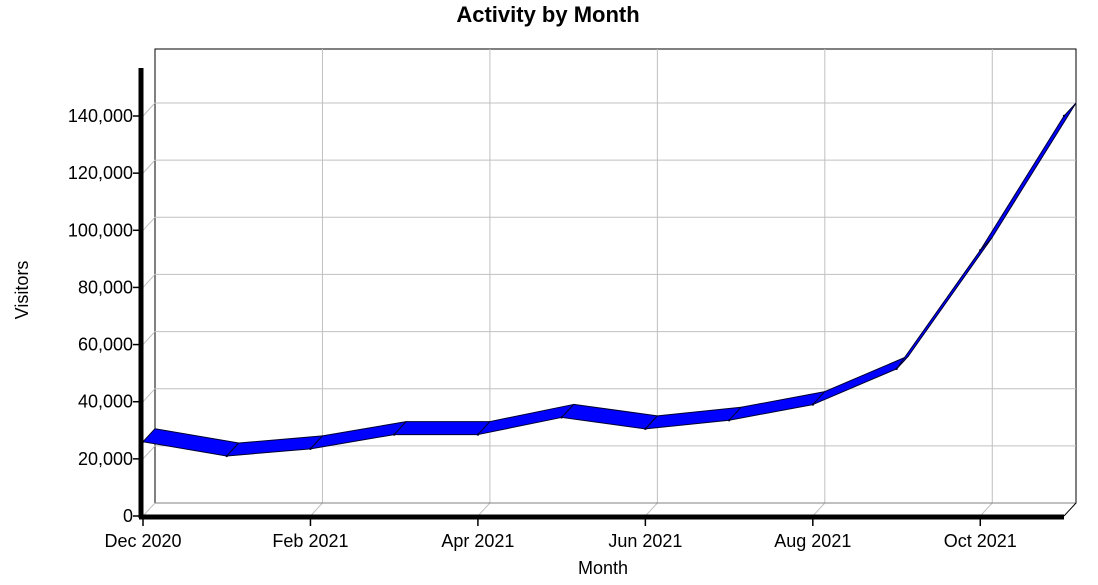  What do you see at coordinates (603, 568) in the screenshot?
I see `x-axis-label: Month` at bounding box center [603, 568].